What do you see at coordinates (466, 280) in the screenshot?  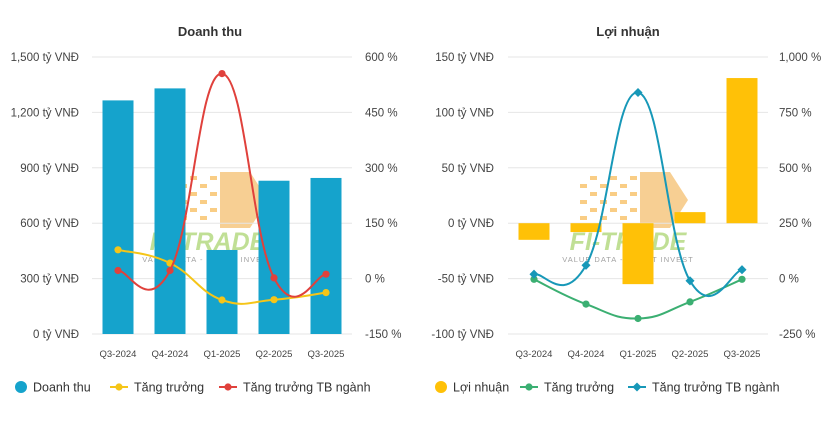 I see `y-left-tick-label: -50 tỷ VNĐ` at bounding box center [466, 280].